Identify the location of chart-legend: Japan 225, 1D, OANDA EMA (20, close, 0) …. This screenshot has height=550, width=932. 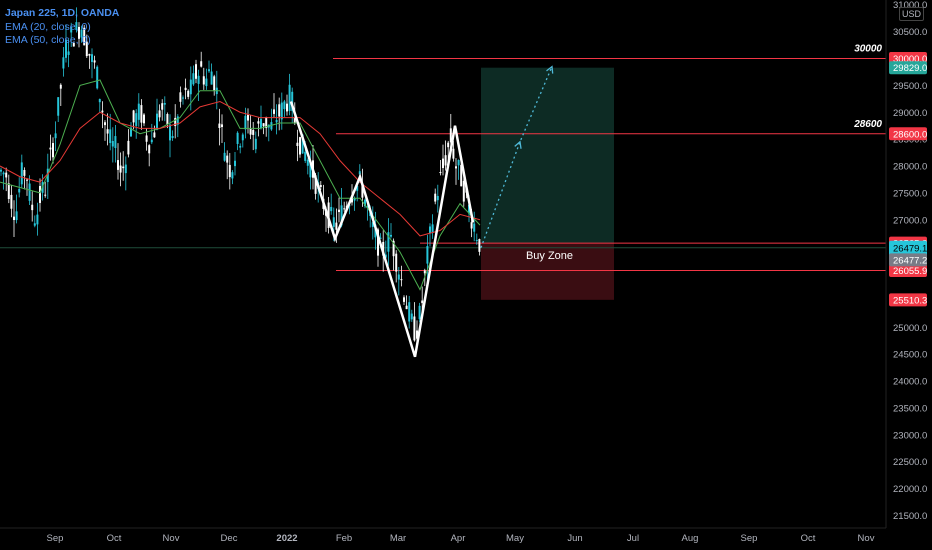
(62, 27).